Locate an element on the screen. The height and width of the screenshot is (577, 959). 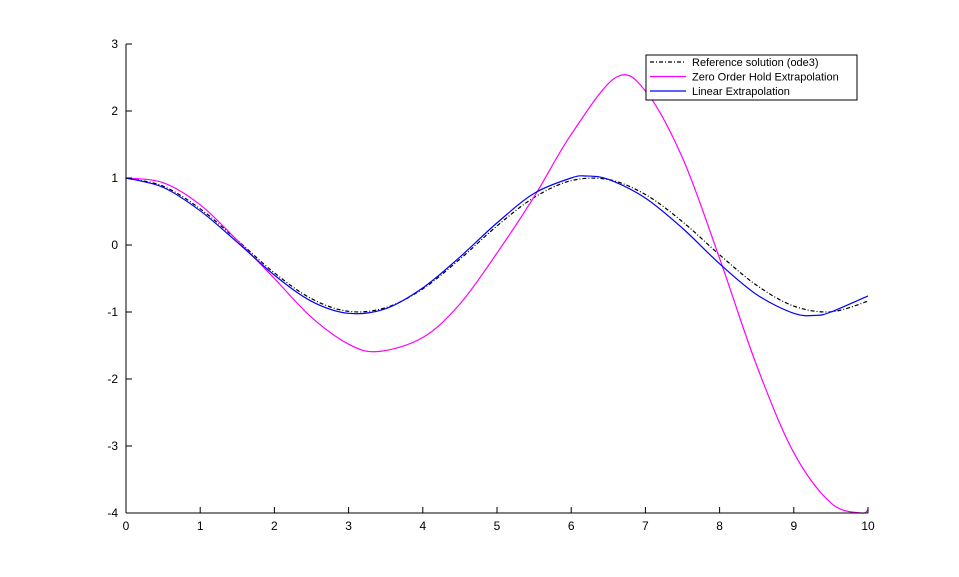
y-tick-label: 1 is located at coordinates (114, 178).